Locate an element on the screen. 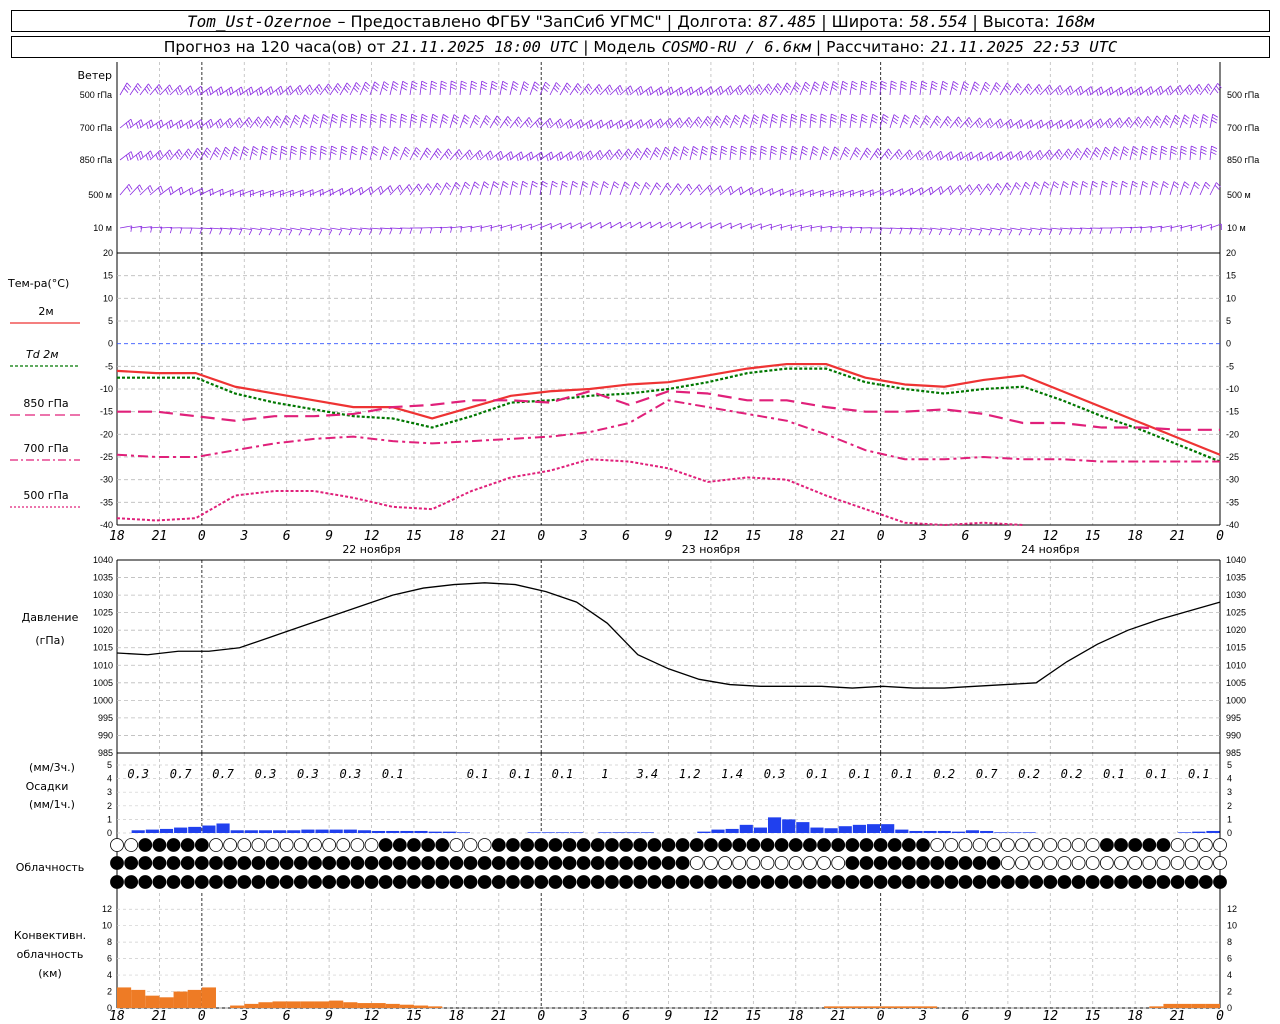 Image resolution: width=1280 pixels, height=1024 pixels. conv-title-2: облачность is located at coordinates (50, 954).